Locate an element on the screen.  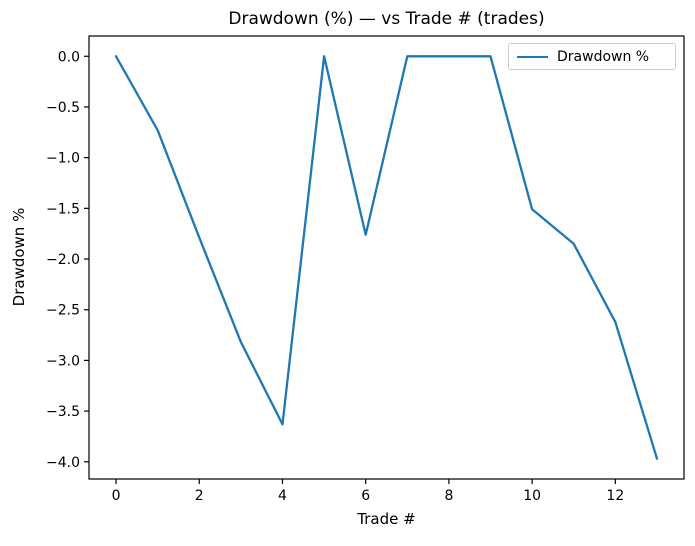
y-tick-label: −1.5 is located at coordinates (63, 209).